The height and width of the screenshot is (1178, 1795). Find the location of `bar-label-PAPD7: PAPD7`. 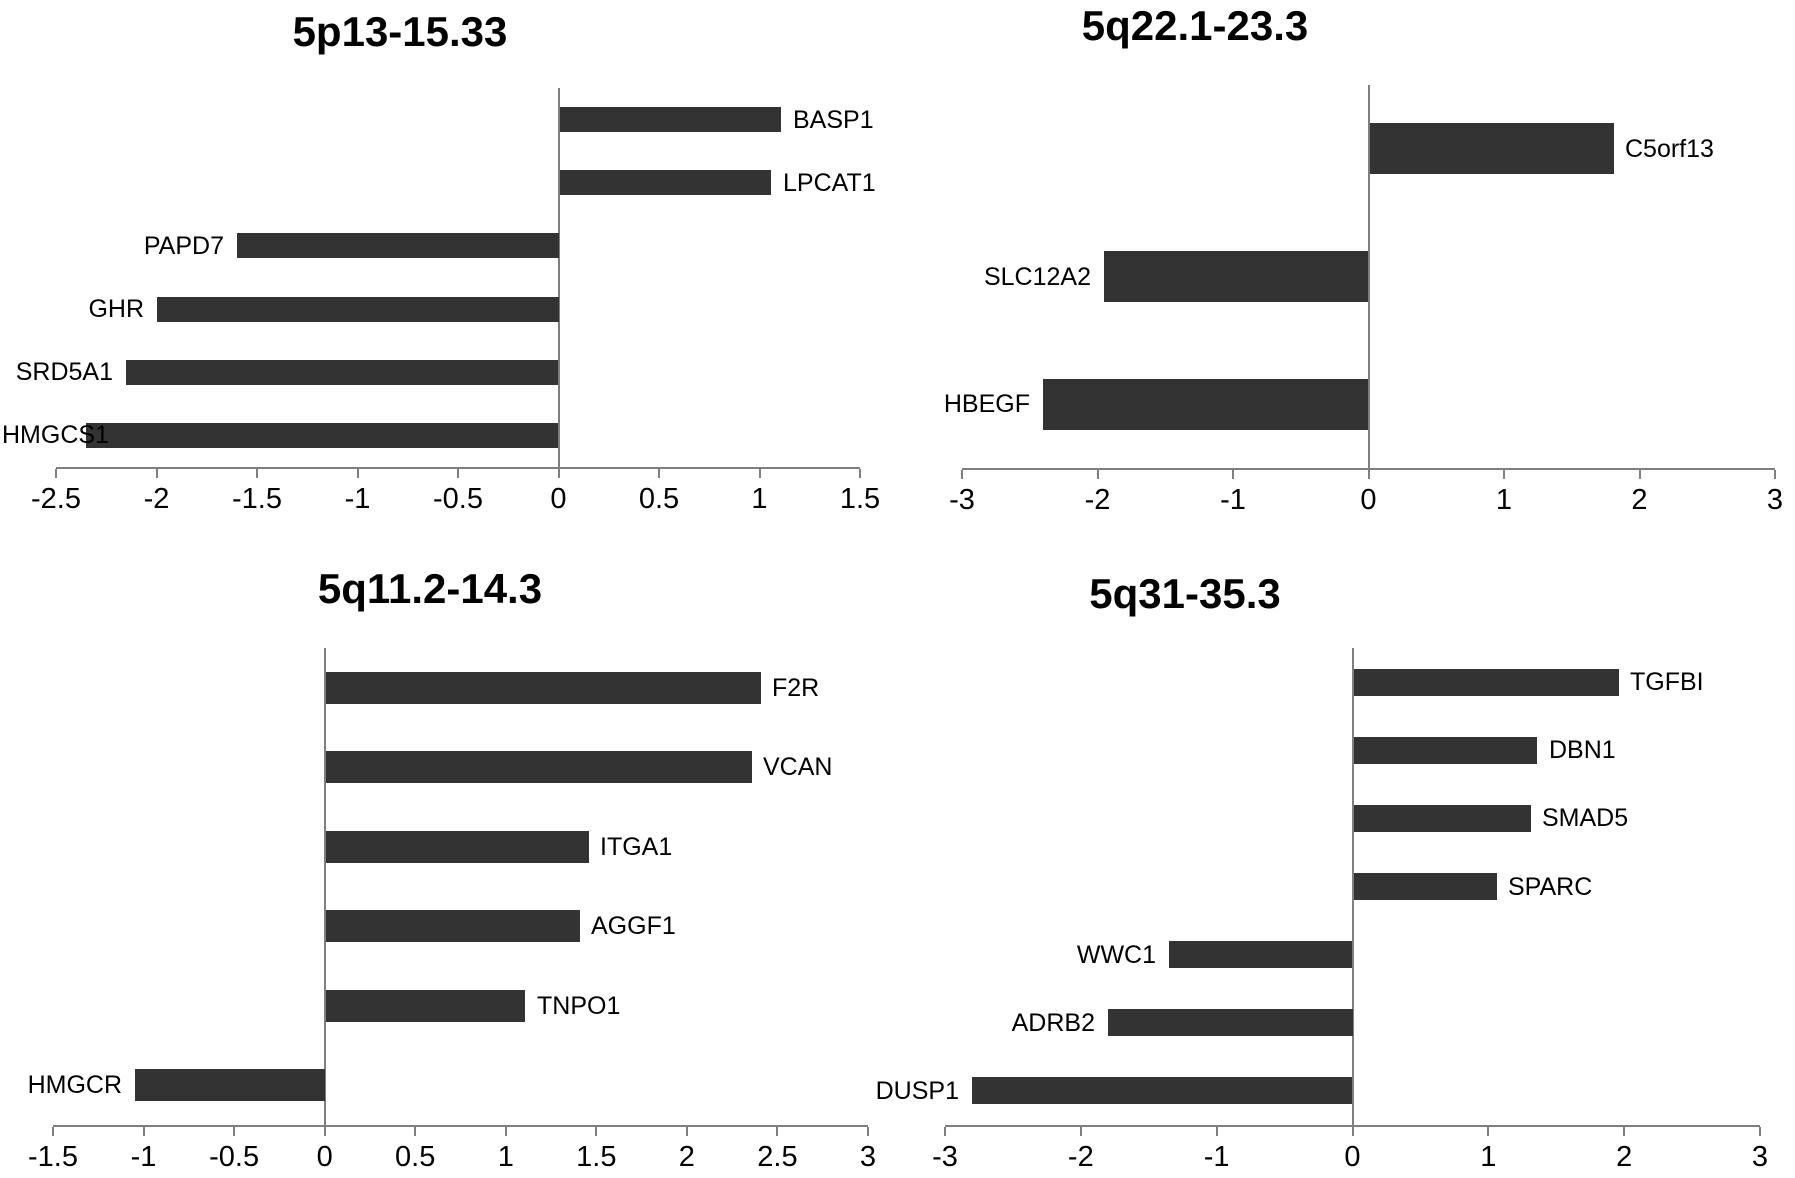

bar-label-PAPD7: PAPD7 is located at coordinates (183, 246).